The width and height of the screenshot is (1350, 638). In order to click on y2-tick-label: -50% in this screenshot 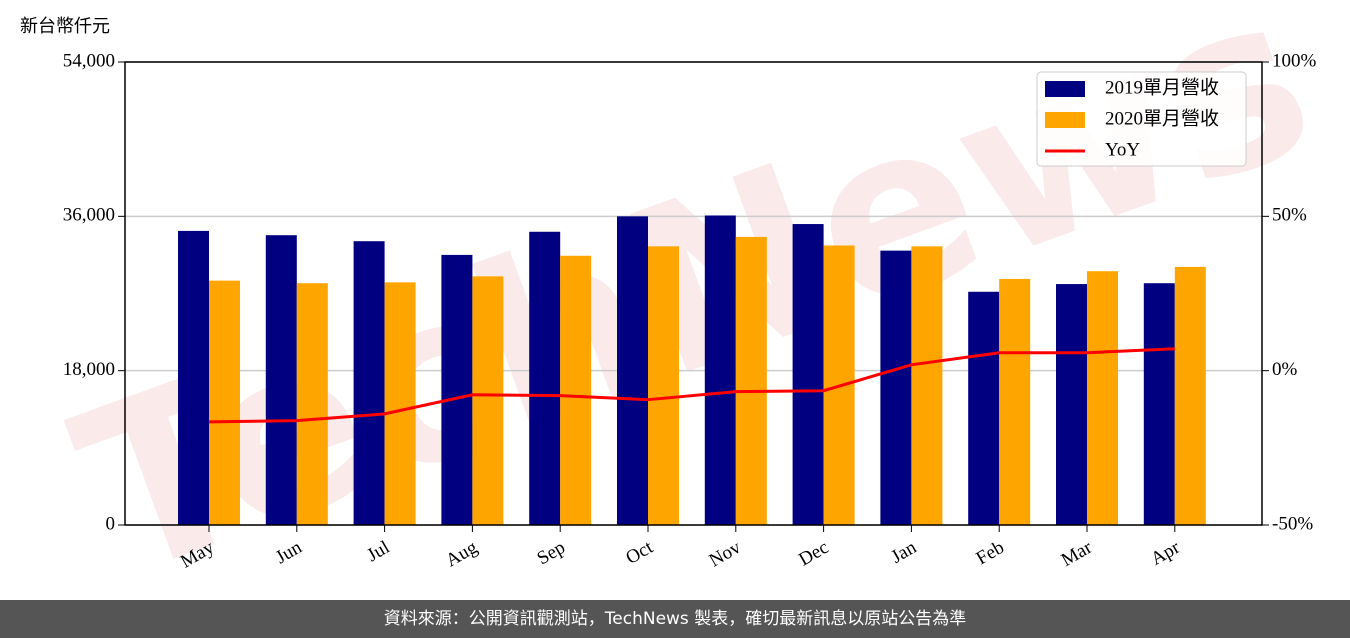, I will do `click(1292, 523)`.